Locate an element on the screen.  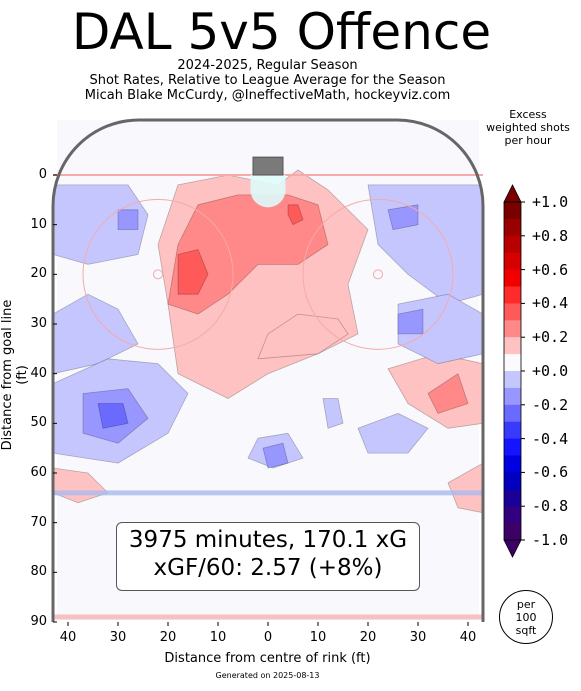
subtitle-season: 2024-2025, Regular Season is located at coordinates (267, 65).